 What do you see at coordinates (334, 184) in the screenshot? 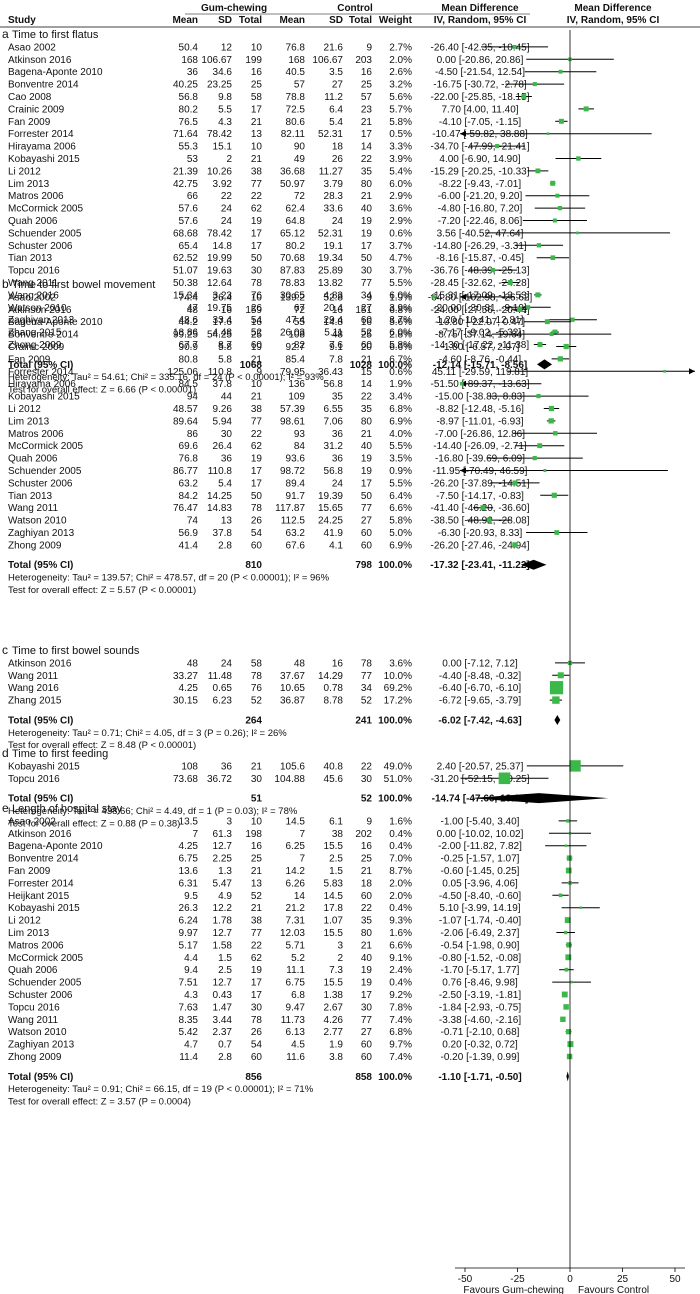
I see `control-sd: 3.79` at bounding box center [334, 184].